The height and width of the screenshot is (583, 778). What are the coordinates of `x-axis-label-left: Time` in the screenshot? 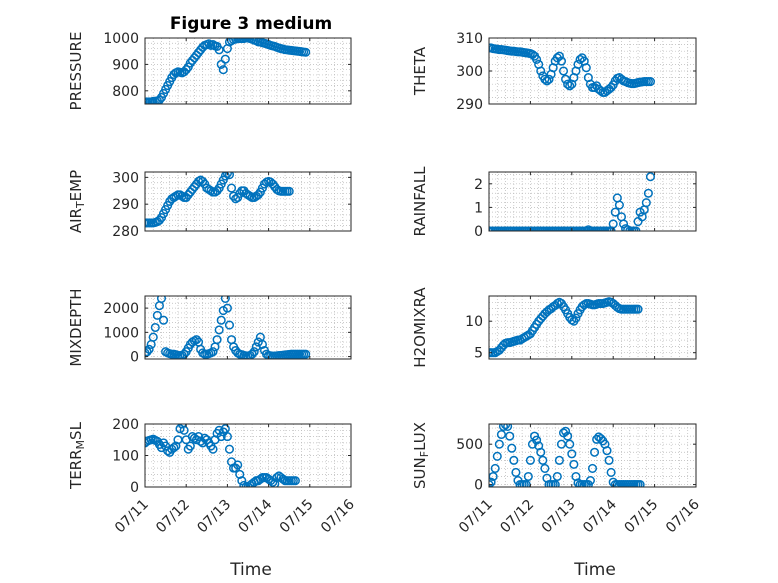 It's located at (250, 570).